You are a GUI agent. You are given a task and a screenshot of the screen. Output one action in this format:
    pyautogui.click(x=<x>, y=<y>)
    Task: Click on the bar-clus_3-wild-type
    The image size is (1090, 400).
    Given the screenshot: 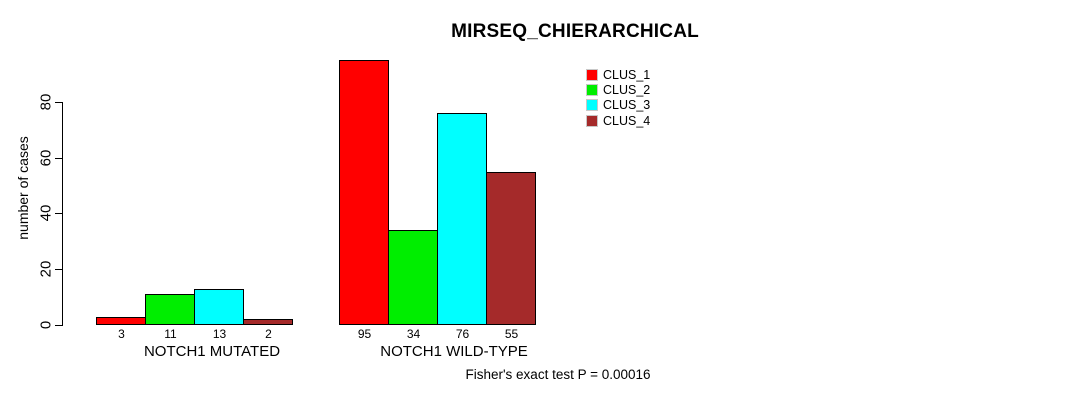 What is the action you would take?
    pyautogui.click(x=462, y=219)
    